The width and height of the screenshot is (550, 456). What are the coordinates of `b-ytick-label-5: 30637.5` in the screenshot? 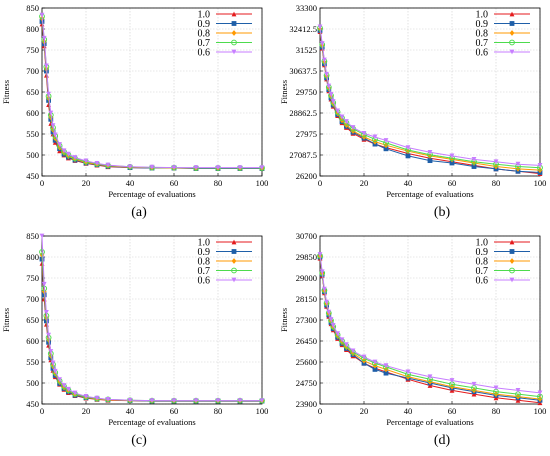 It's located at (303, 71).